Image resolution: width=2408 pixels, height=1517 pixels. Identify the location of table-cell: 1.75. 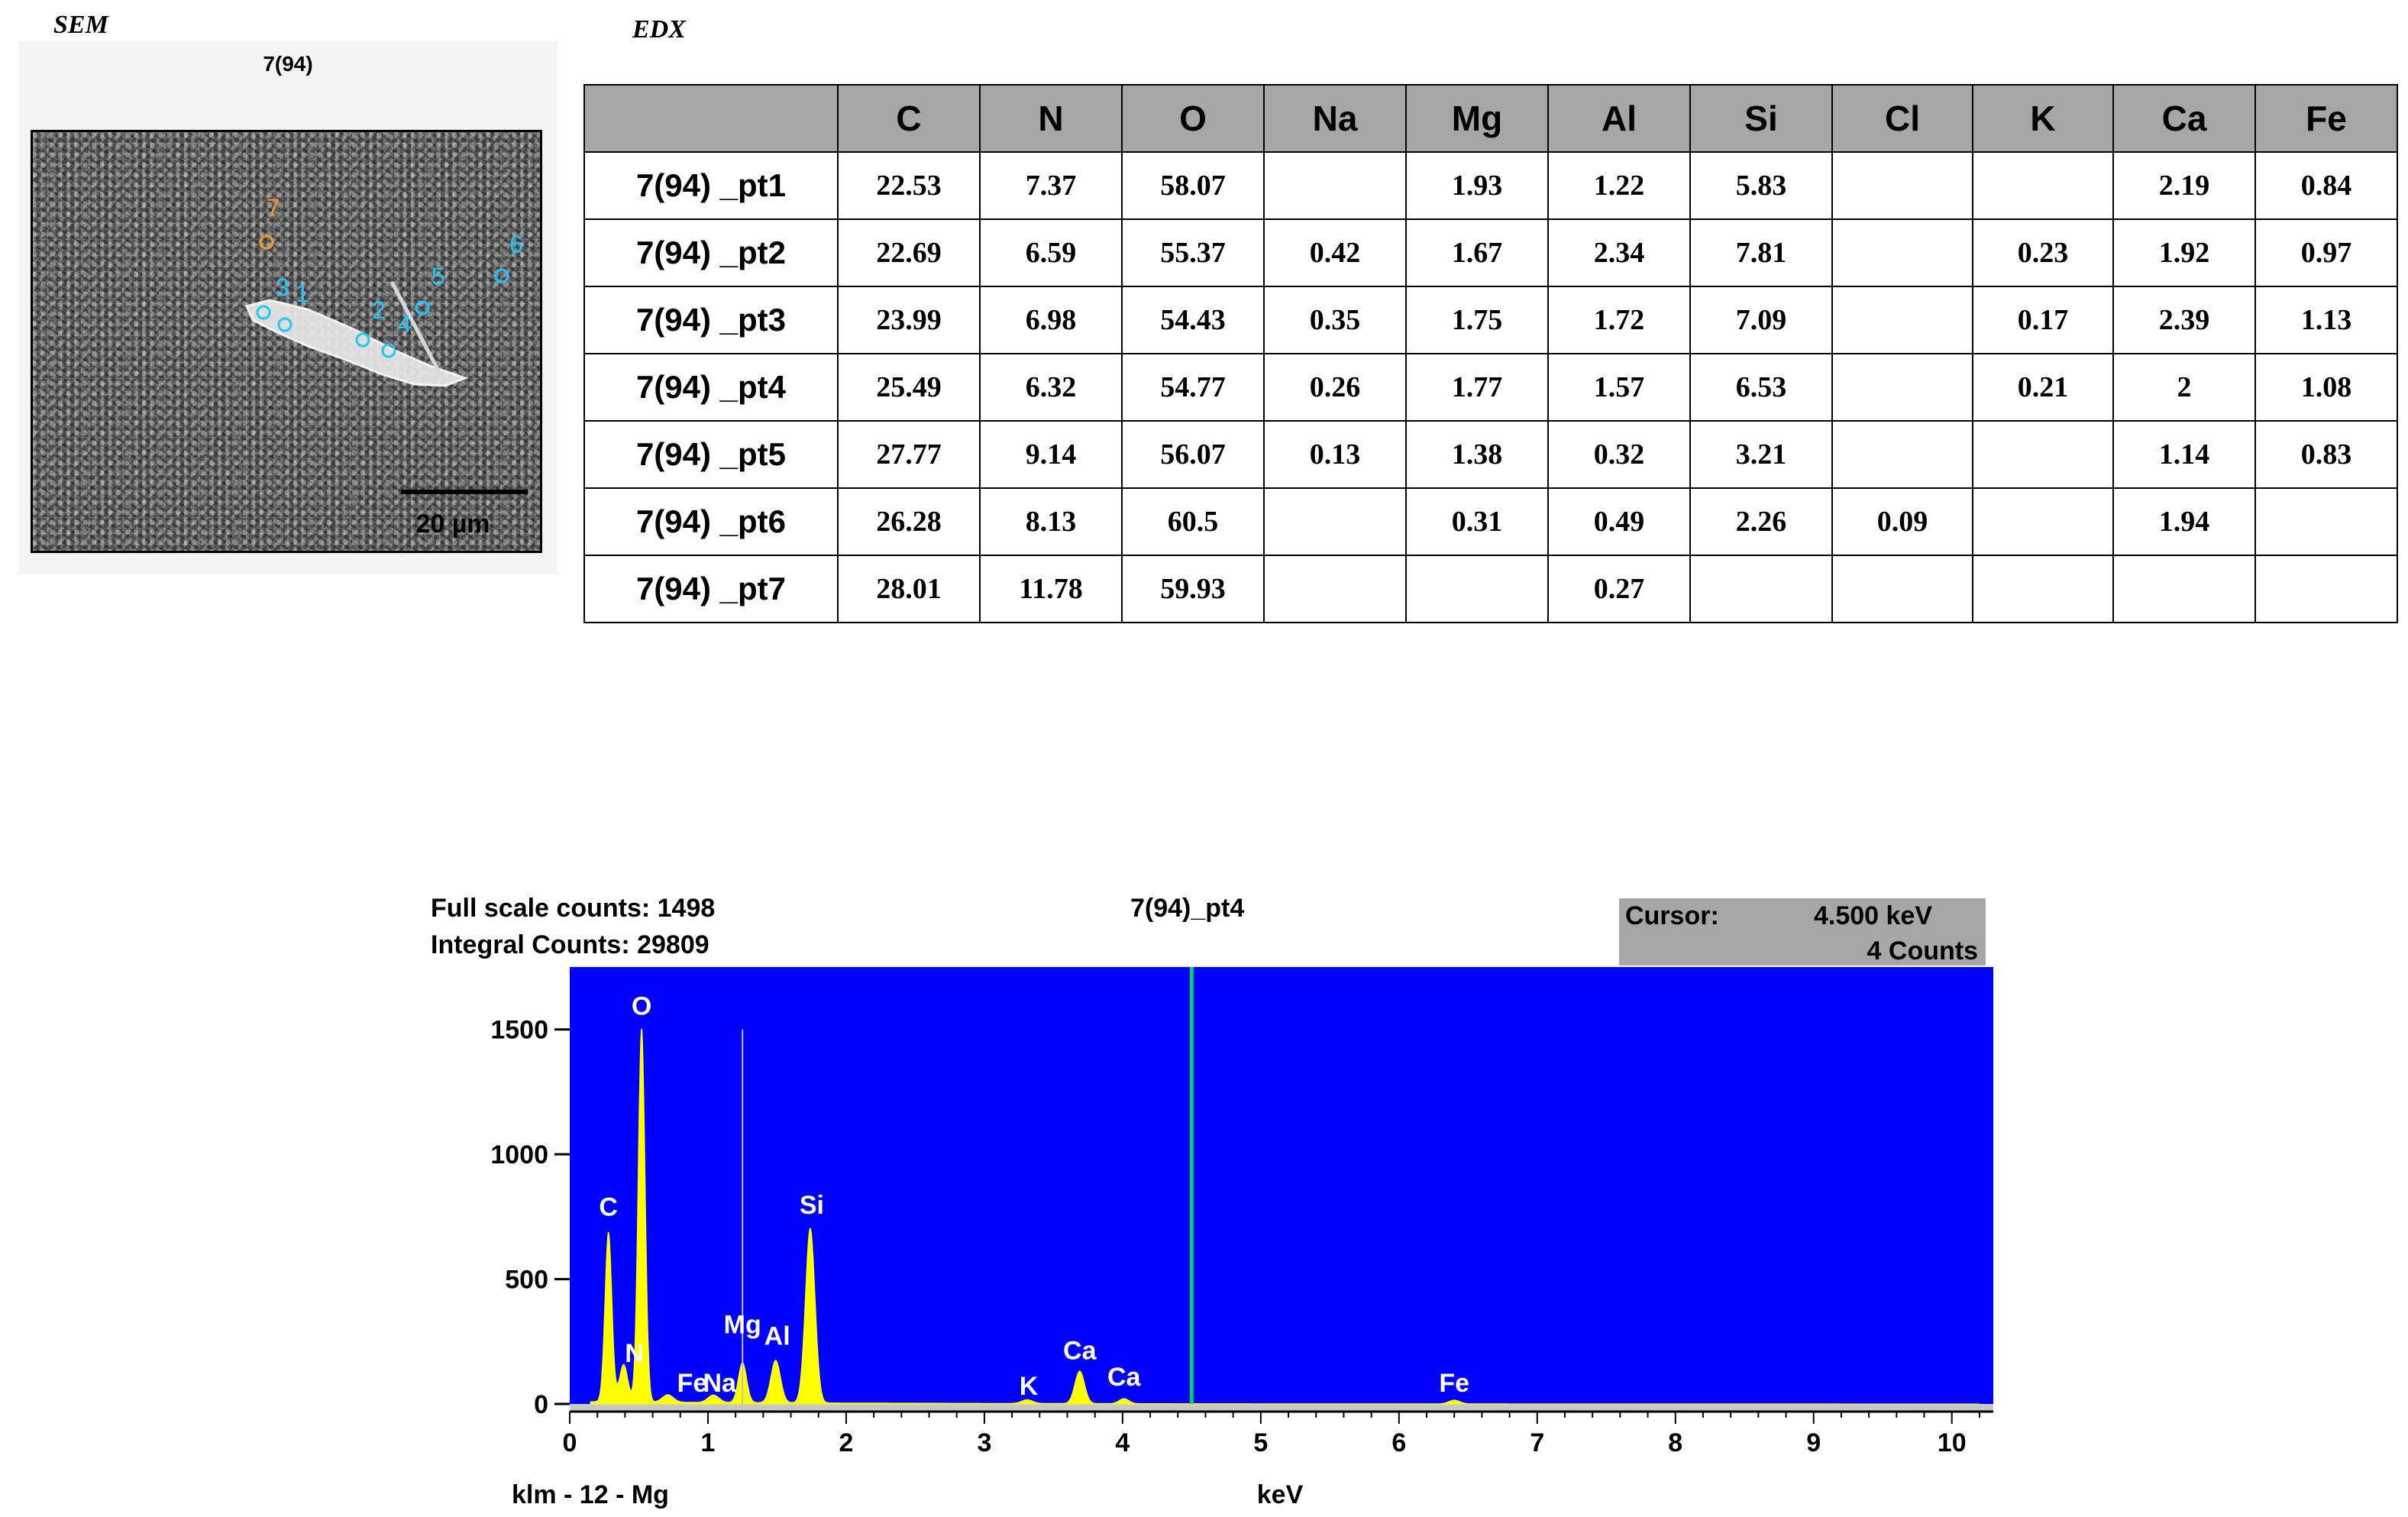
(1477, 320).